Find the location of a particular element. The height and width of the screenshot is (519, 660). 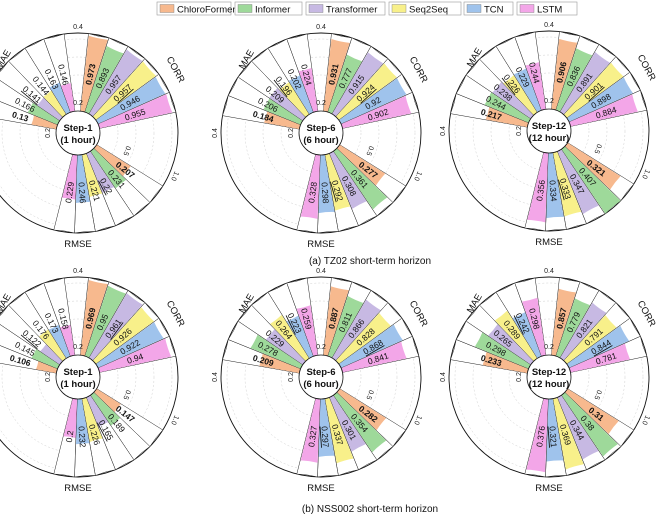

center-step: Step-1 is located at coordinates (78, 372).